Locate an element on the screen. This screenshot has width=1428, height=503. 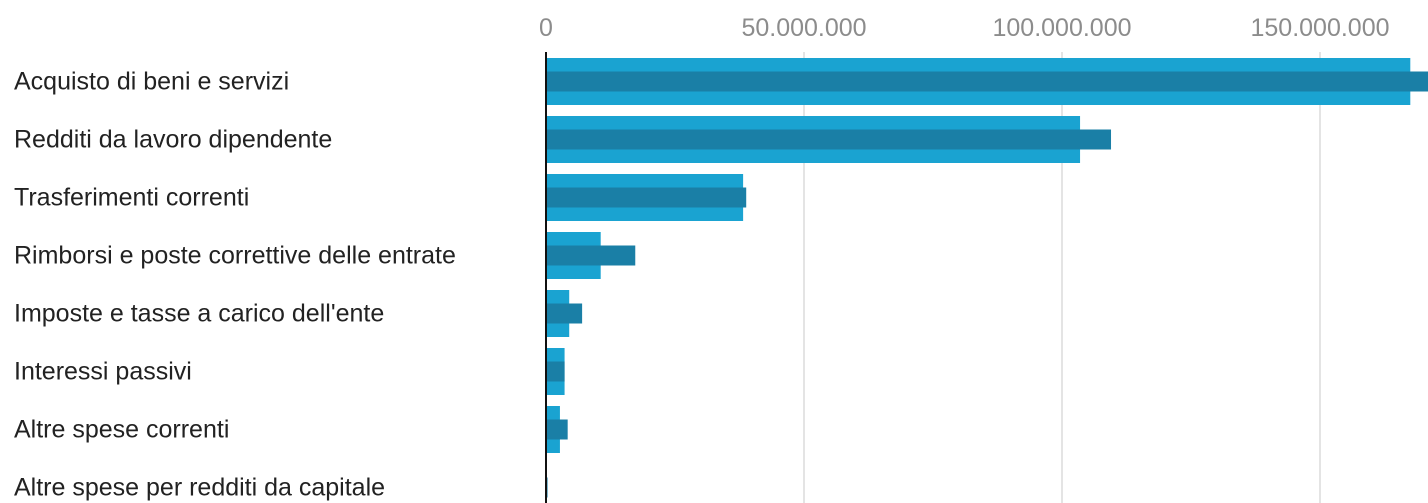
category-label: Altre spese correnti is located at coordinates (121, 430).